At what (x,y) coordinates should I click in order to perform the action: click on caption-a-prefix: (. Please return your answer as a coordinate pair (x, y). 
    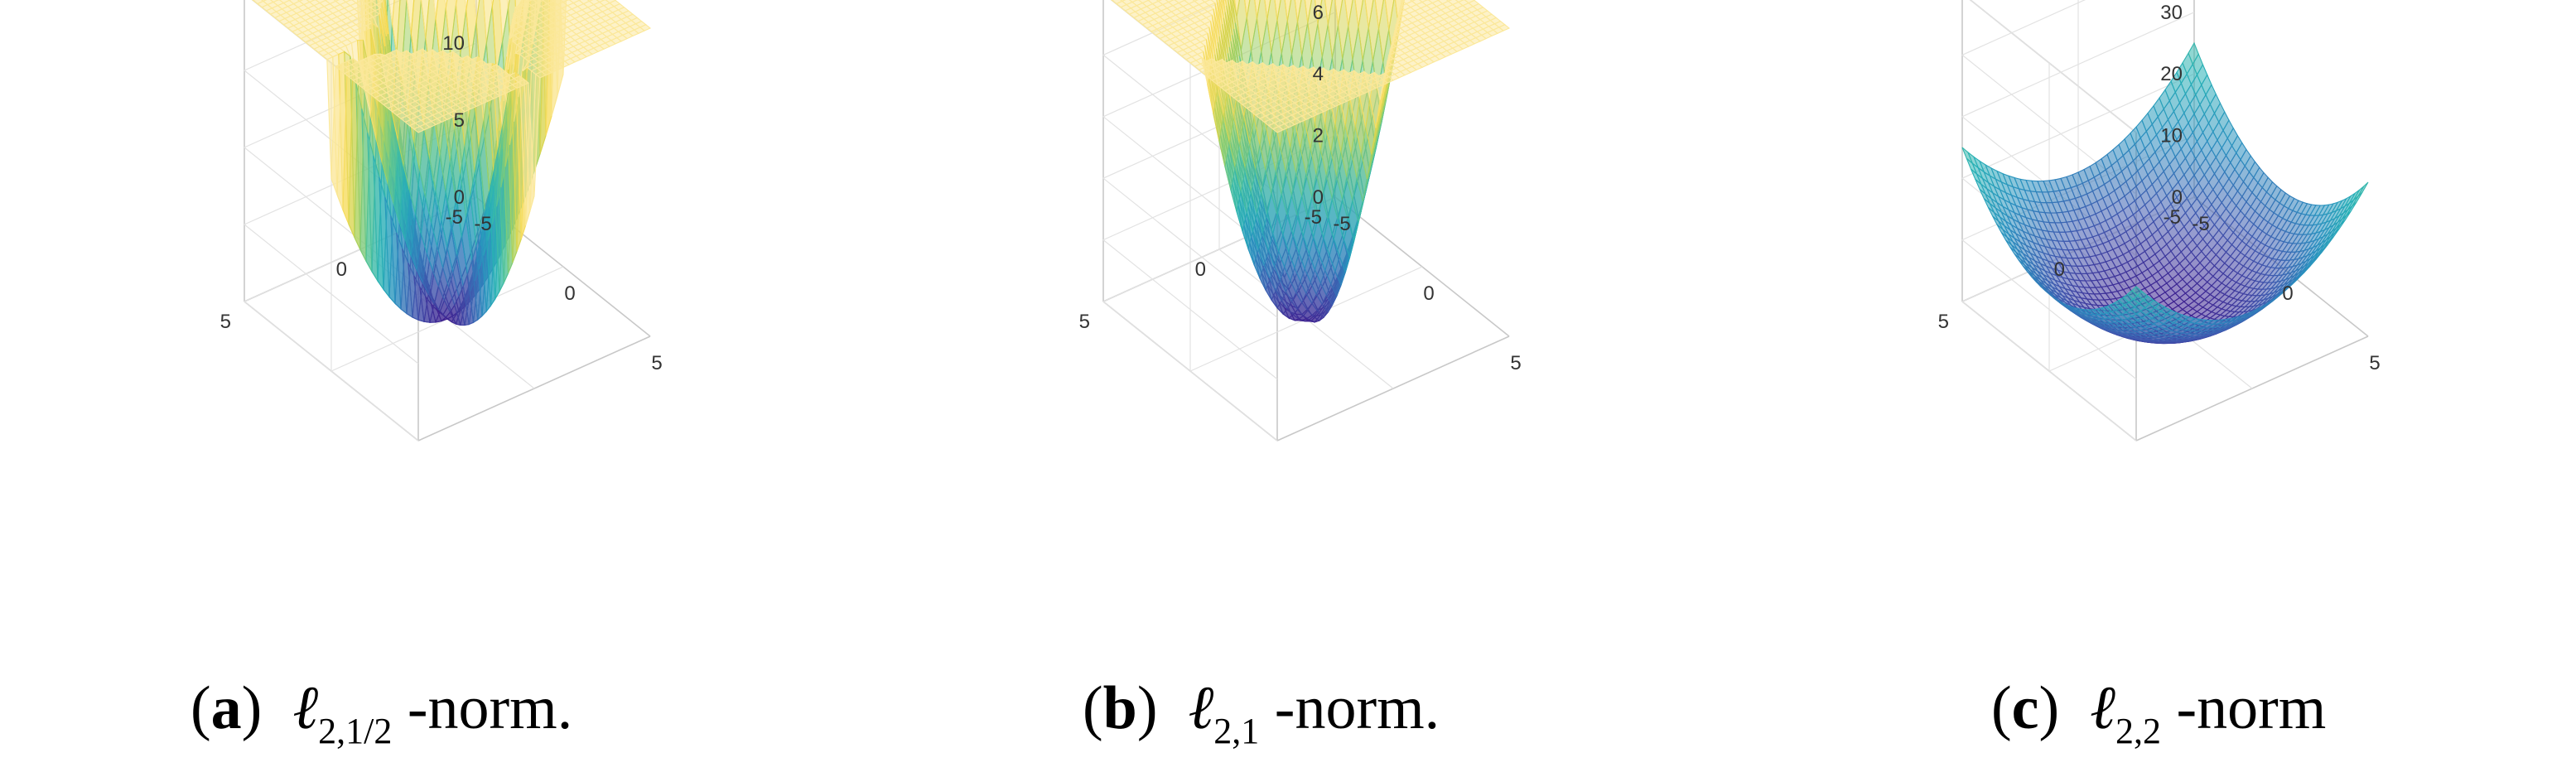
    Looking at the image, I should click on (201, 708).